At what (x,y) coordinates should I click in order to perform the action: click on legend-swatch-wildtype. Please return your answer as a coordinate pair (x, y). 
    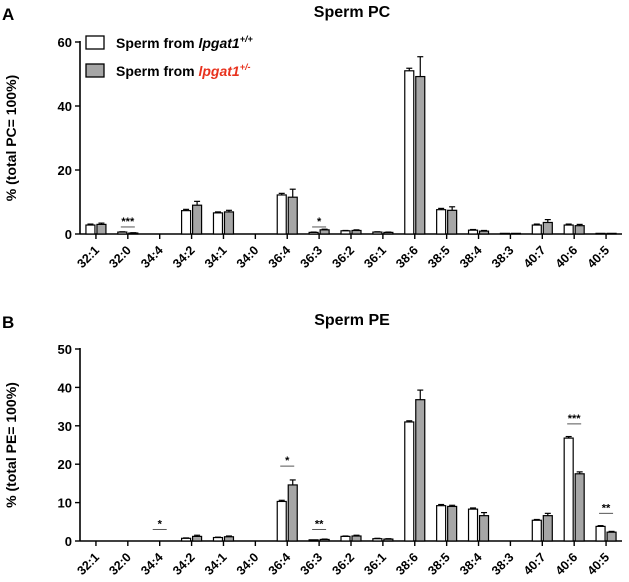
    Looking at the image, I should click on (95, 42).